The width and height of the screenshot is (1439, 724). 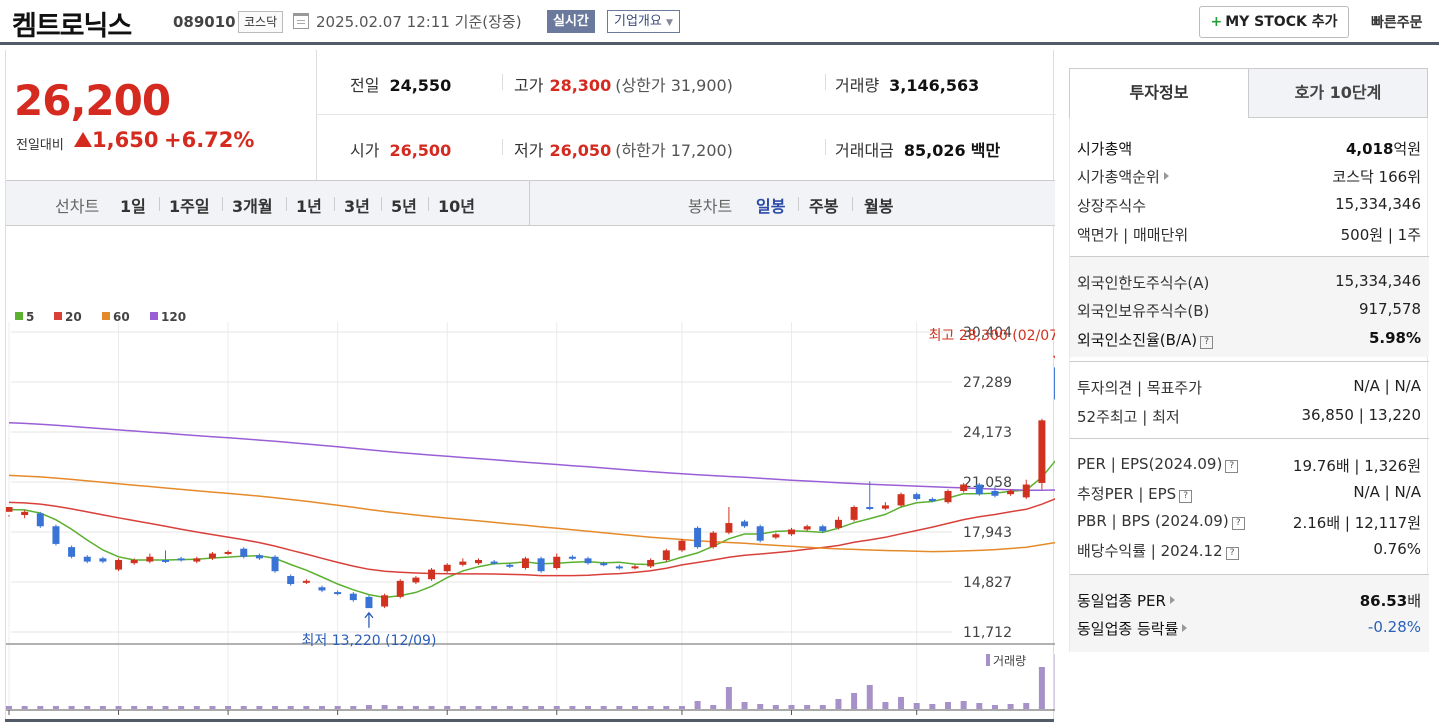 I want to click on period-3m: 3개월, so click(x=252, y=206).